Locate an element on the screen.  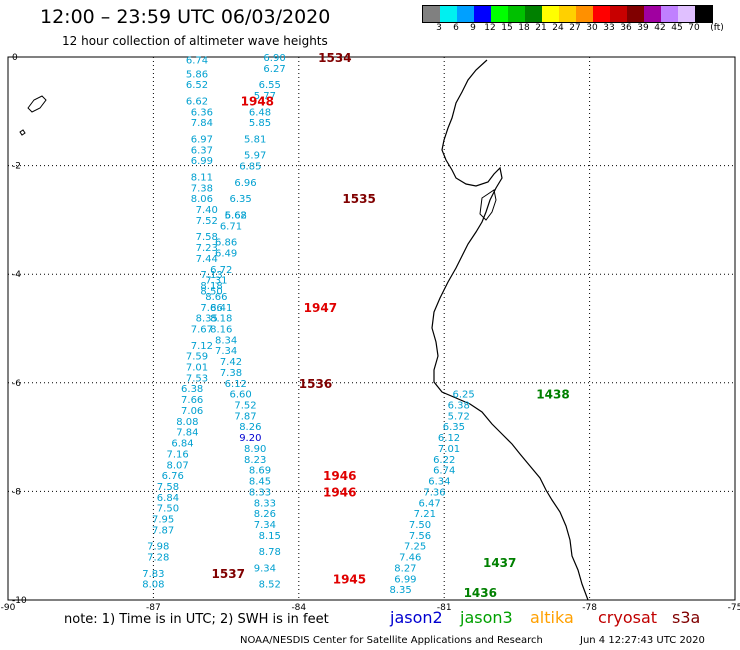
wave-height-value: 6.35 is located at coordinates (454, 427).